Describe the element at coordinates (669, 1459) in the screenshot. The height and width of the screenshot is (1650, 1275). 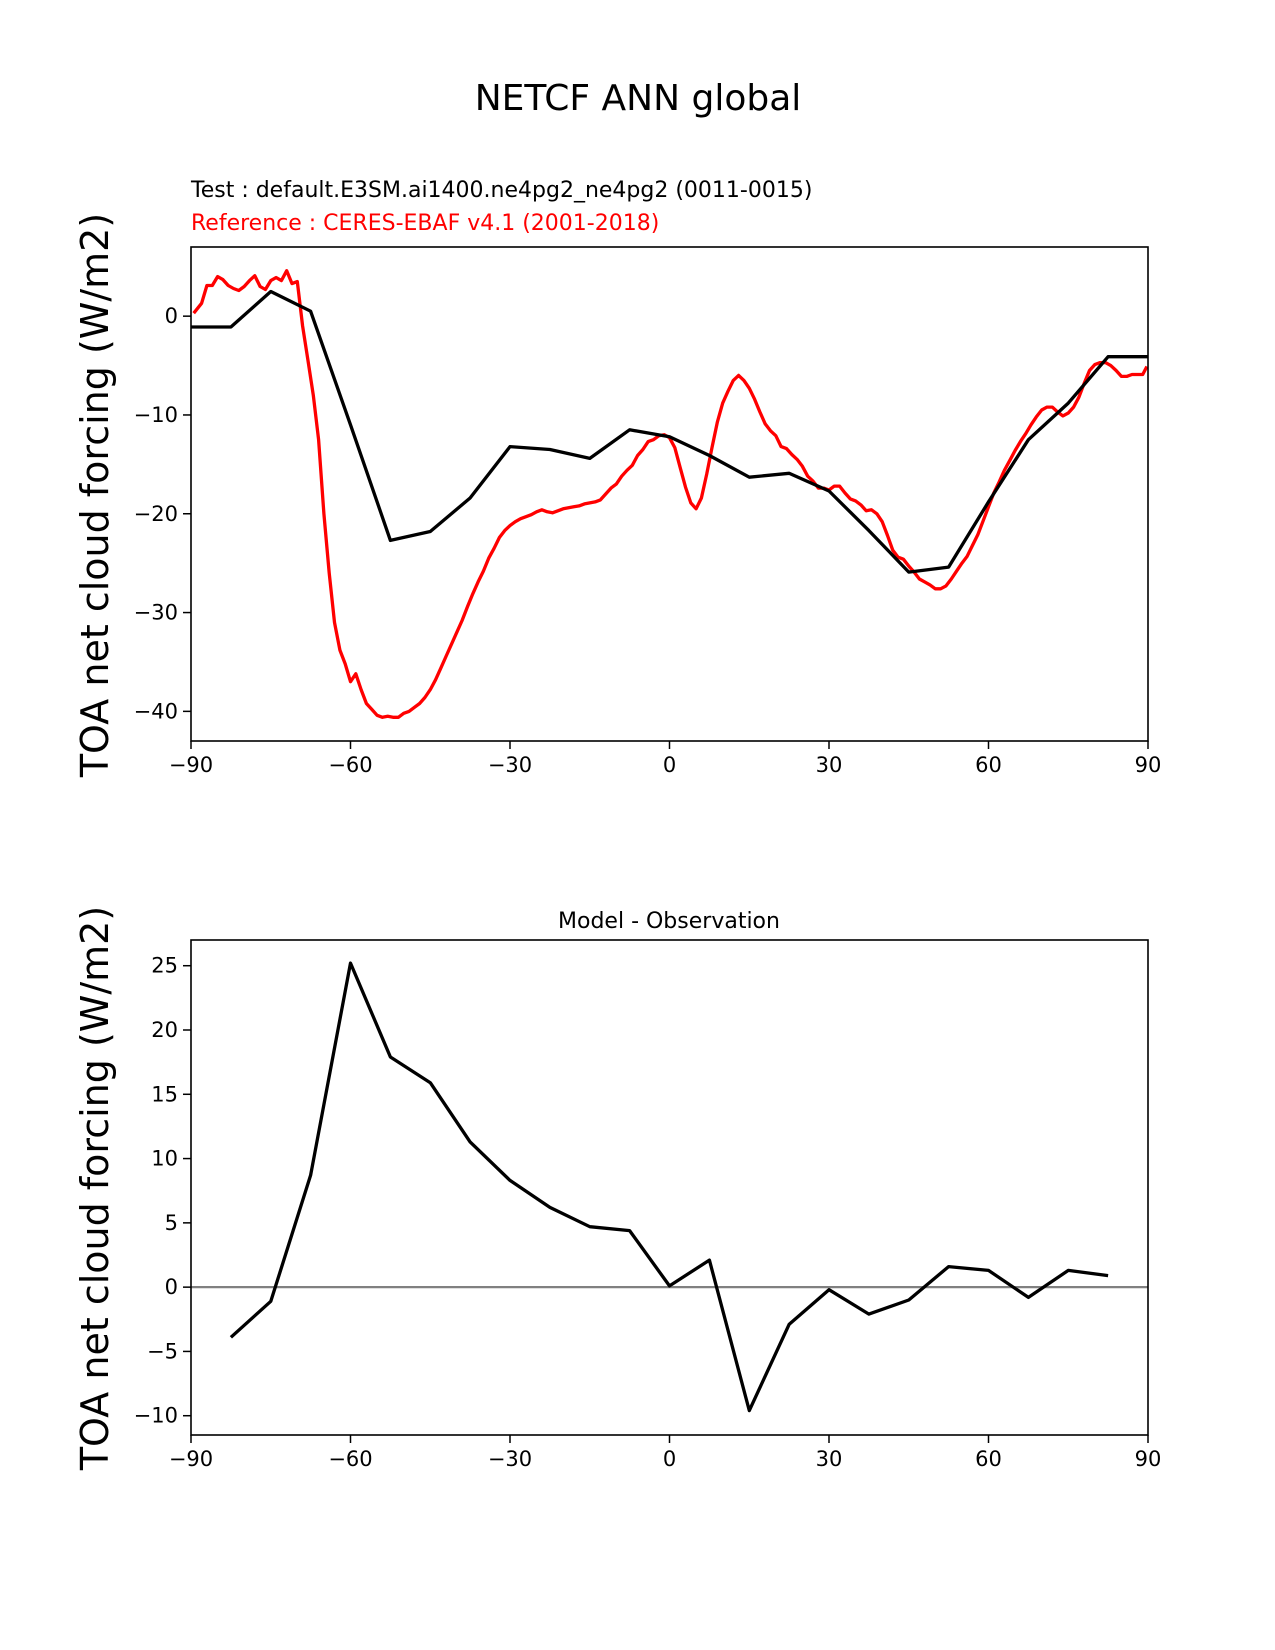
I see `bottom-x-tick-label: 0` at that location.